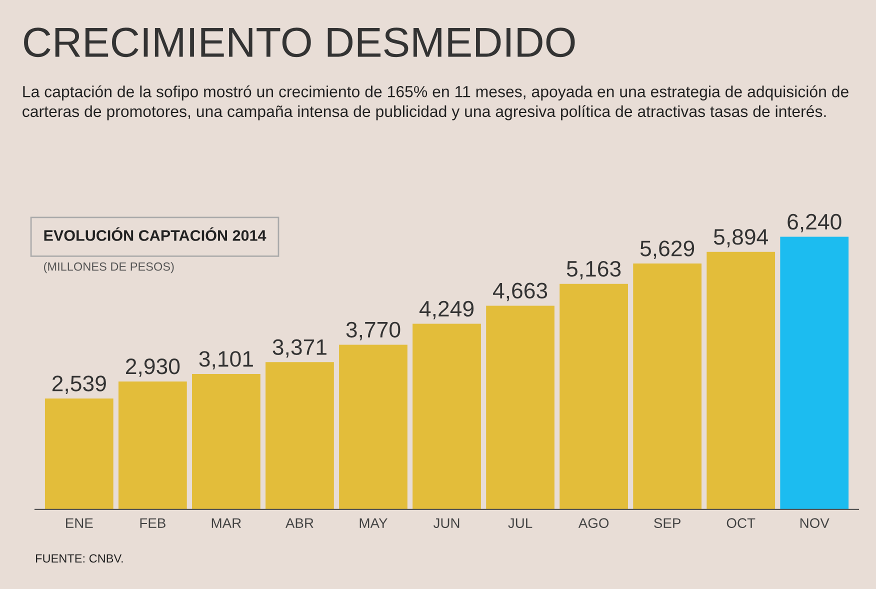 The image size is (876, 589). What do you see at coordinates (667, 523) in the screenshot?
I see `x-tick-label: SEP` at bounding box center [667, 523].